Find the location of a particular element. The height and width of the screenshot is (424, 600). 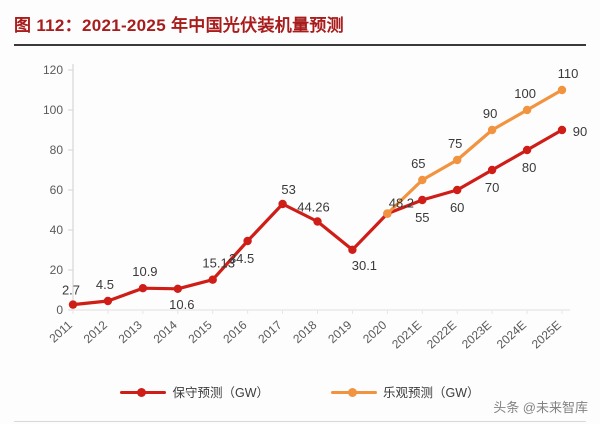

x-tick-label: 2012 is located at coordinates (95, 332).